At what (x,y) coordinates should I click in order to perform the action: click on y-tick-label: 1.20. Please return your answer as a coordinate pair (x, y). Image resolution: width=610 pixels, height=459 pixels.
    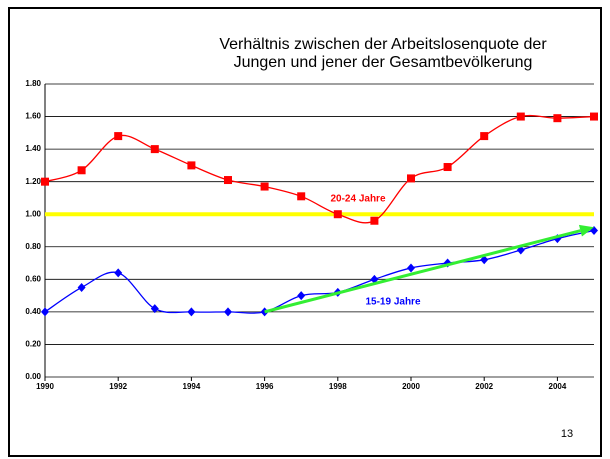
    Looking at the image, I should click on (33, 181).